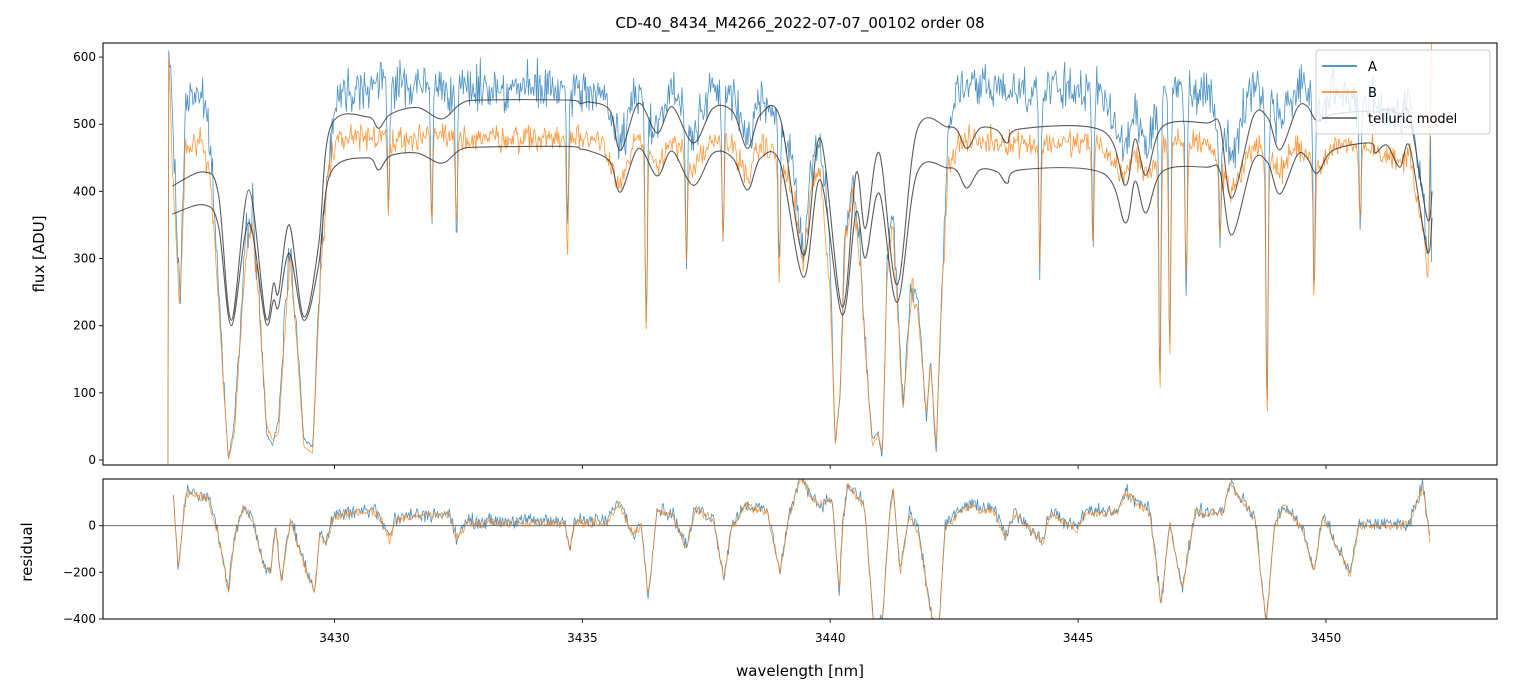 The height and width of the screenshot is (696, 1513). I want to click on x-tick-label: 3440, so click(830, 638).